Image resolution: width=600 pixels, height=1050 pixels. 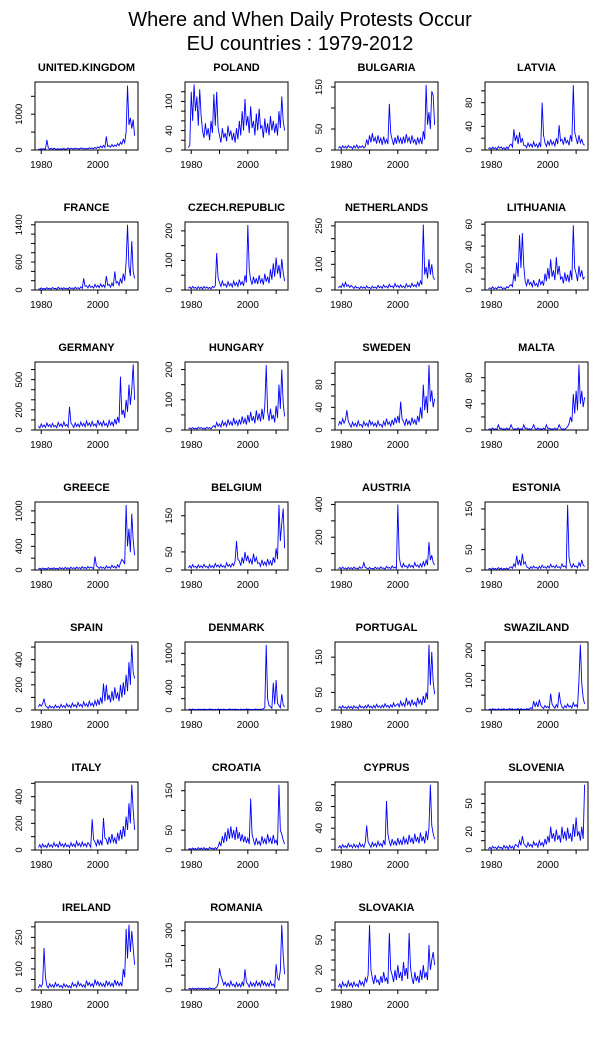 What do you see at coordinates (226, 676) in the screenshot?
I see `panel-denmark: DENMARK 0 400 1000 1980 2000` at bounding box center [226, 676].